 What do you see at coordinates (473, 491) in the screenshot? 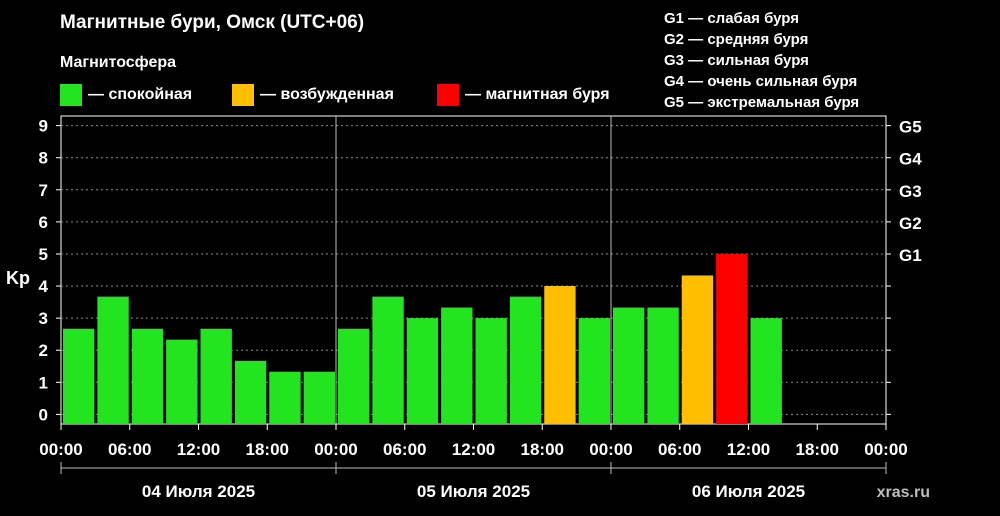
I see `day-label: 05 Июля 2025` at bounding box center [473, 491].